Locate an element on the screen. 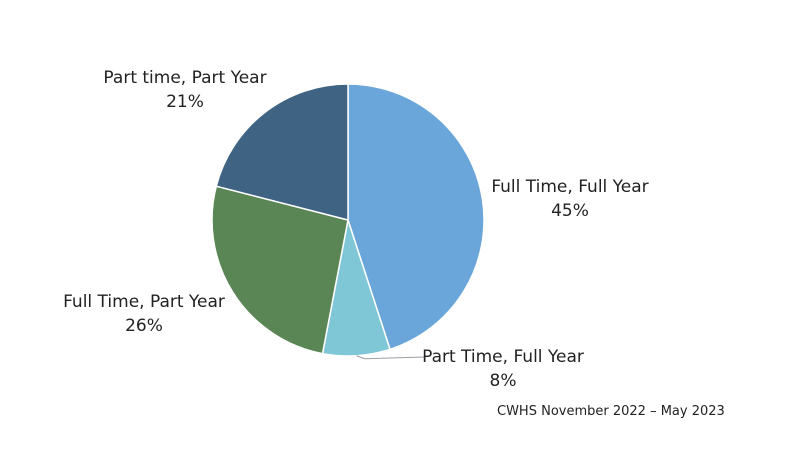 The height and width of the screenshot is (460, 800). slice-label-name: Part Time, Full Year is located at coordinates (503, 357).